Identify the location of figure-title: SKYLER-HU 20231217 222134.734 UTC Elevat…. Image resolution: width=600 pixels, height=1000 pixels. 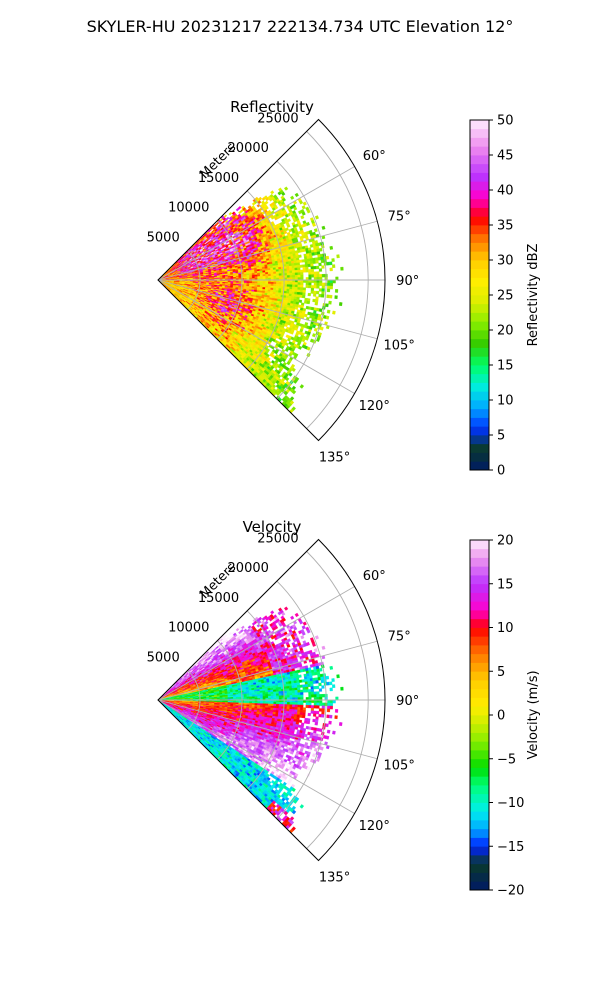
(300, 26).